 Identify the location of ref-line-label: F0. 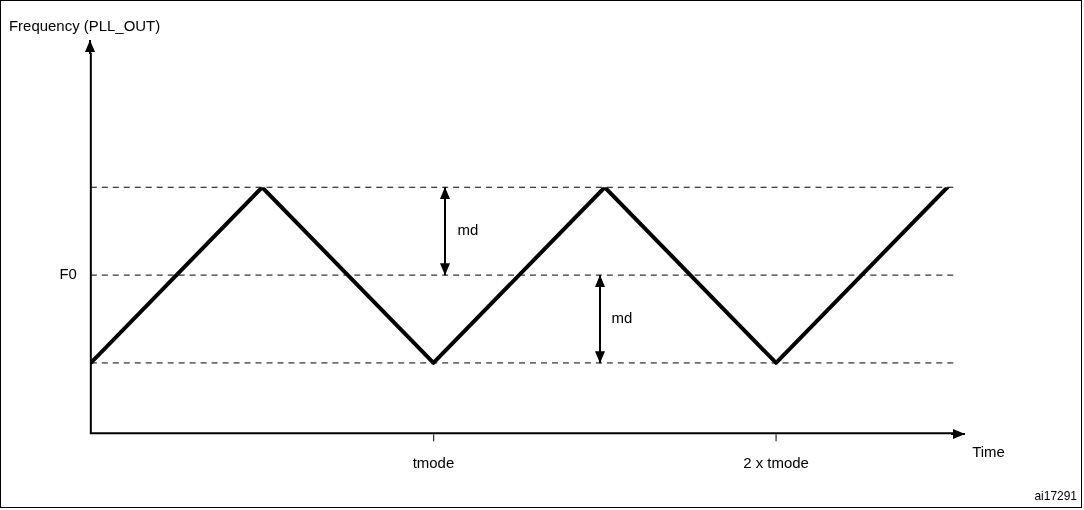
(68, 274).